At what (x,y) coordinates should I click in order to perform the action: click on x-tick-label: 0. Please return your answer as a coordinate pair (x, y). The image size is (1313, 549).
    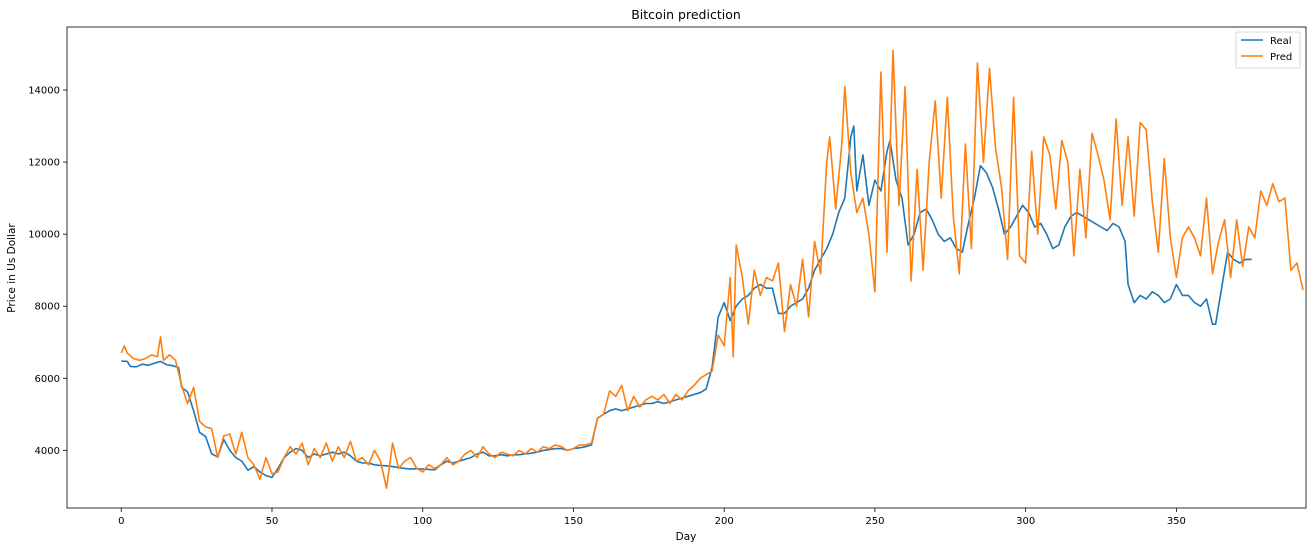
    Looking at the image, I should click on (121, 521).